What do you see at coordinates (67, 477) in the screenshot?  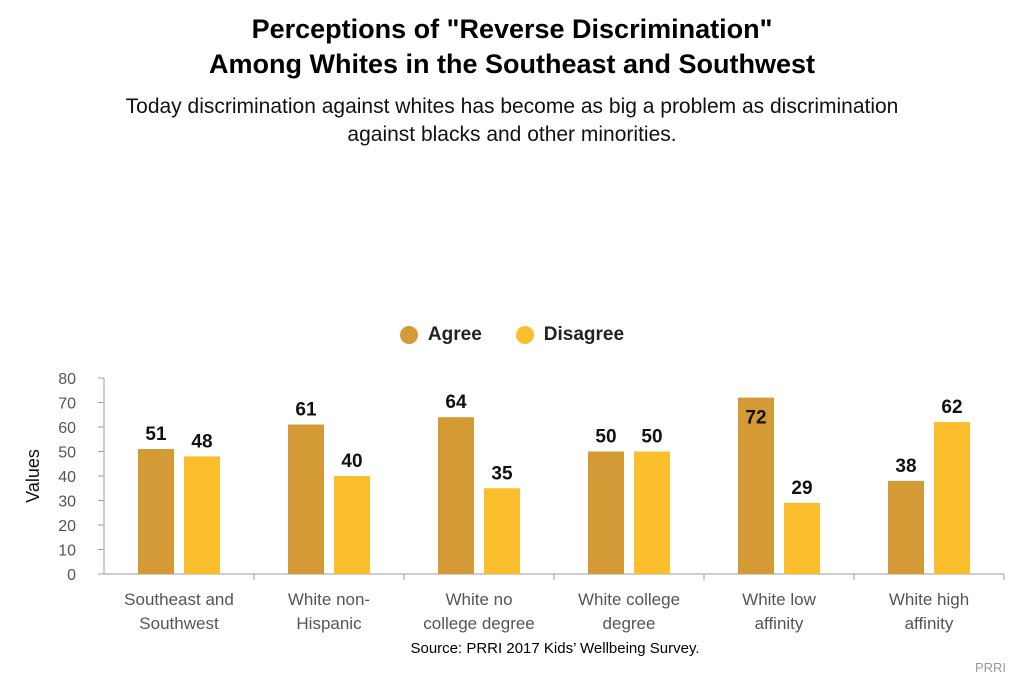 I see `y-tick-label: 40` at bounding box center [67, 477].